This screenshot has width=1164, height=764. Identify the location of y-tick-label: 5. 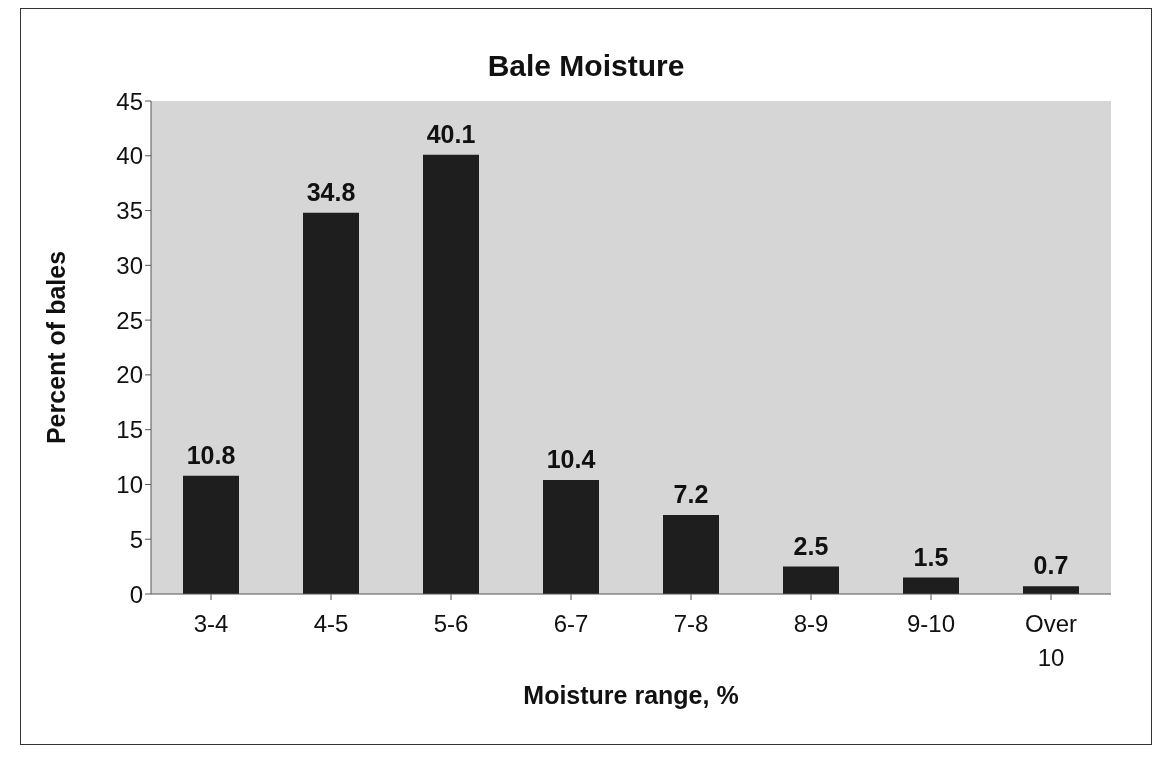
(136, 539).